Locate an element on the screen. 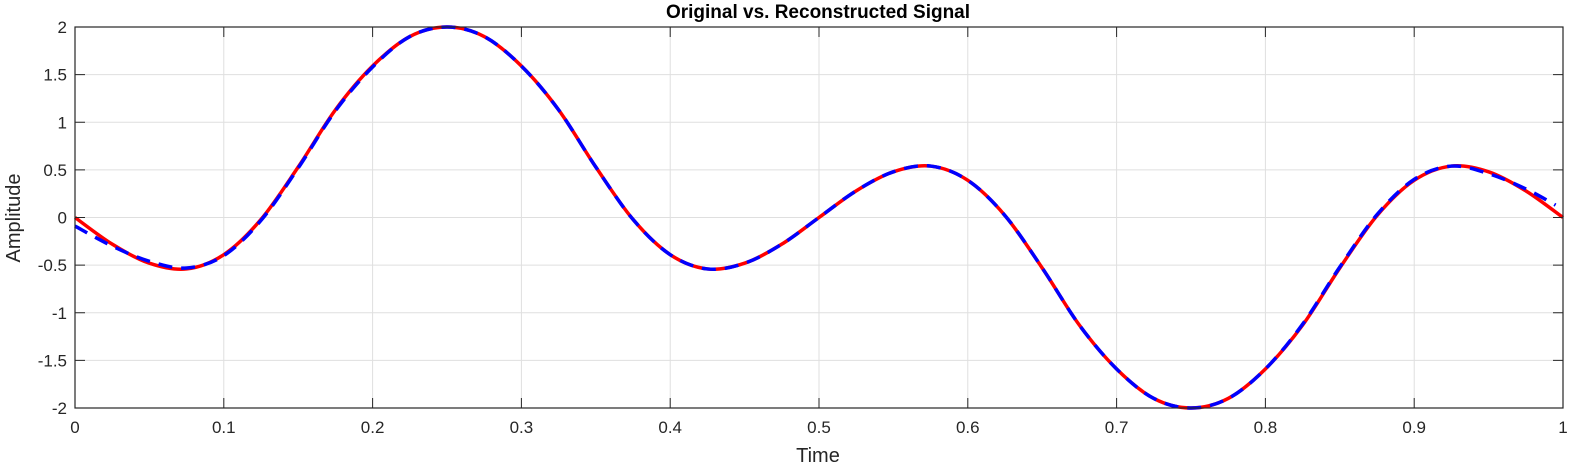 This screenshot has height=467, width=1576. y-axis-label: Amplitude is located at coordinates (14, 218).